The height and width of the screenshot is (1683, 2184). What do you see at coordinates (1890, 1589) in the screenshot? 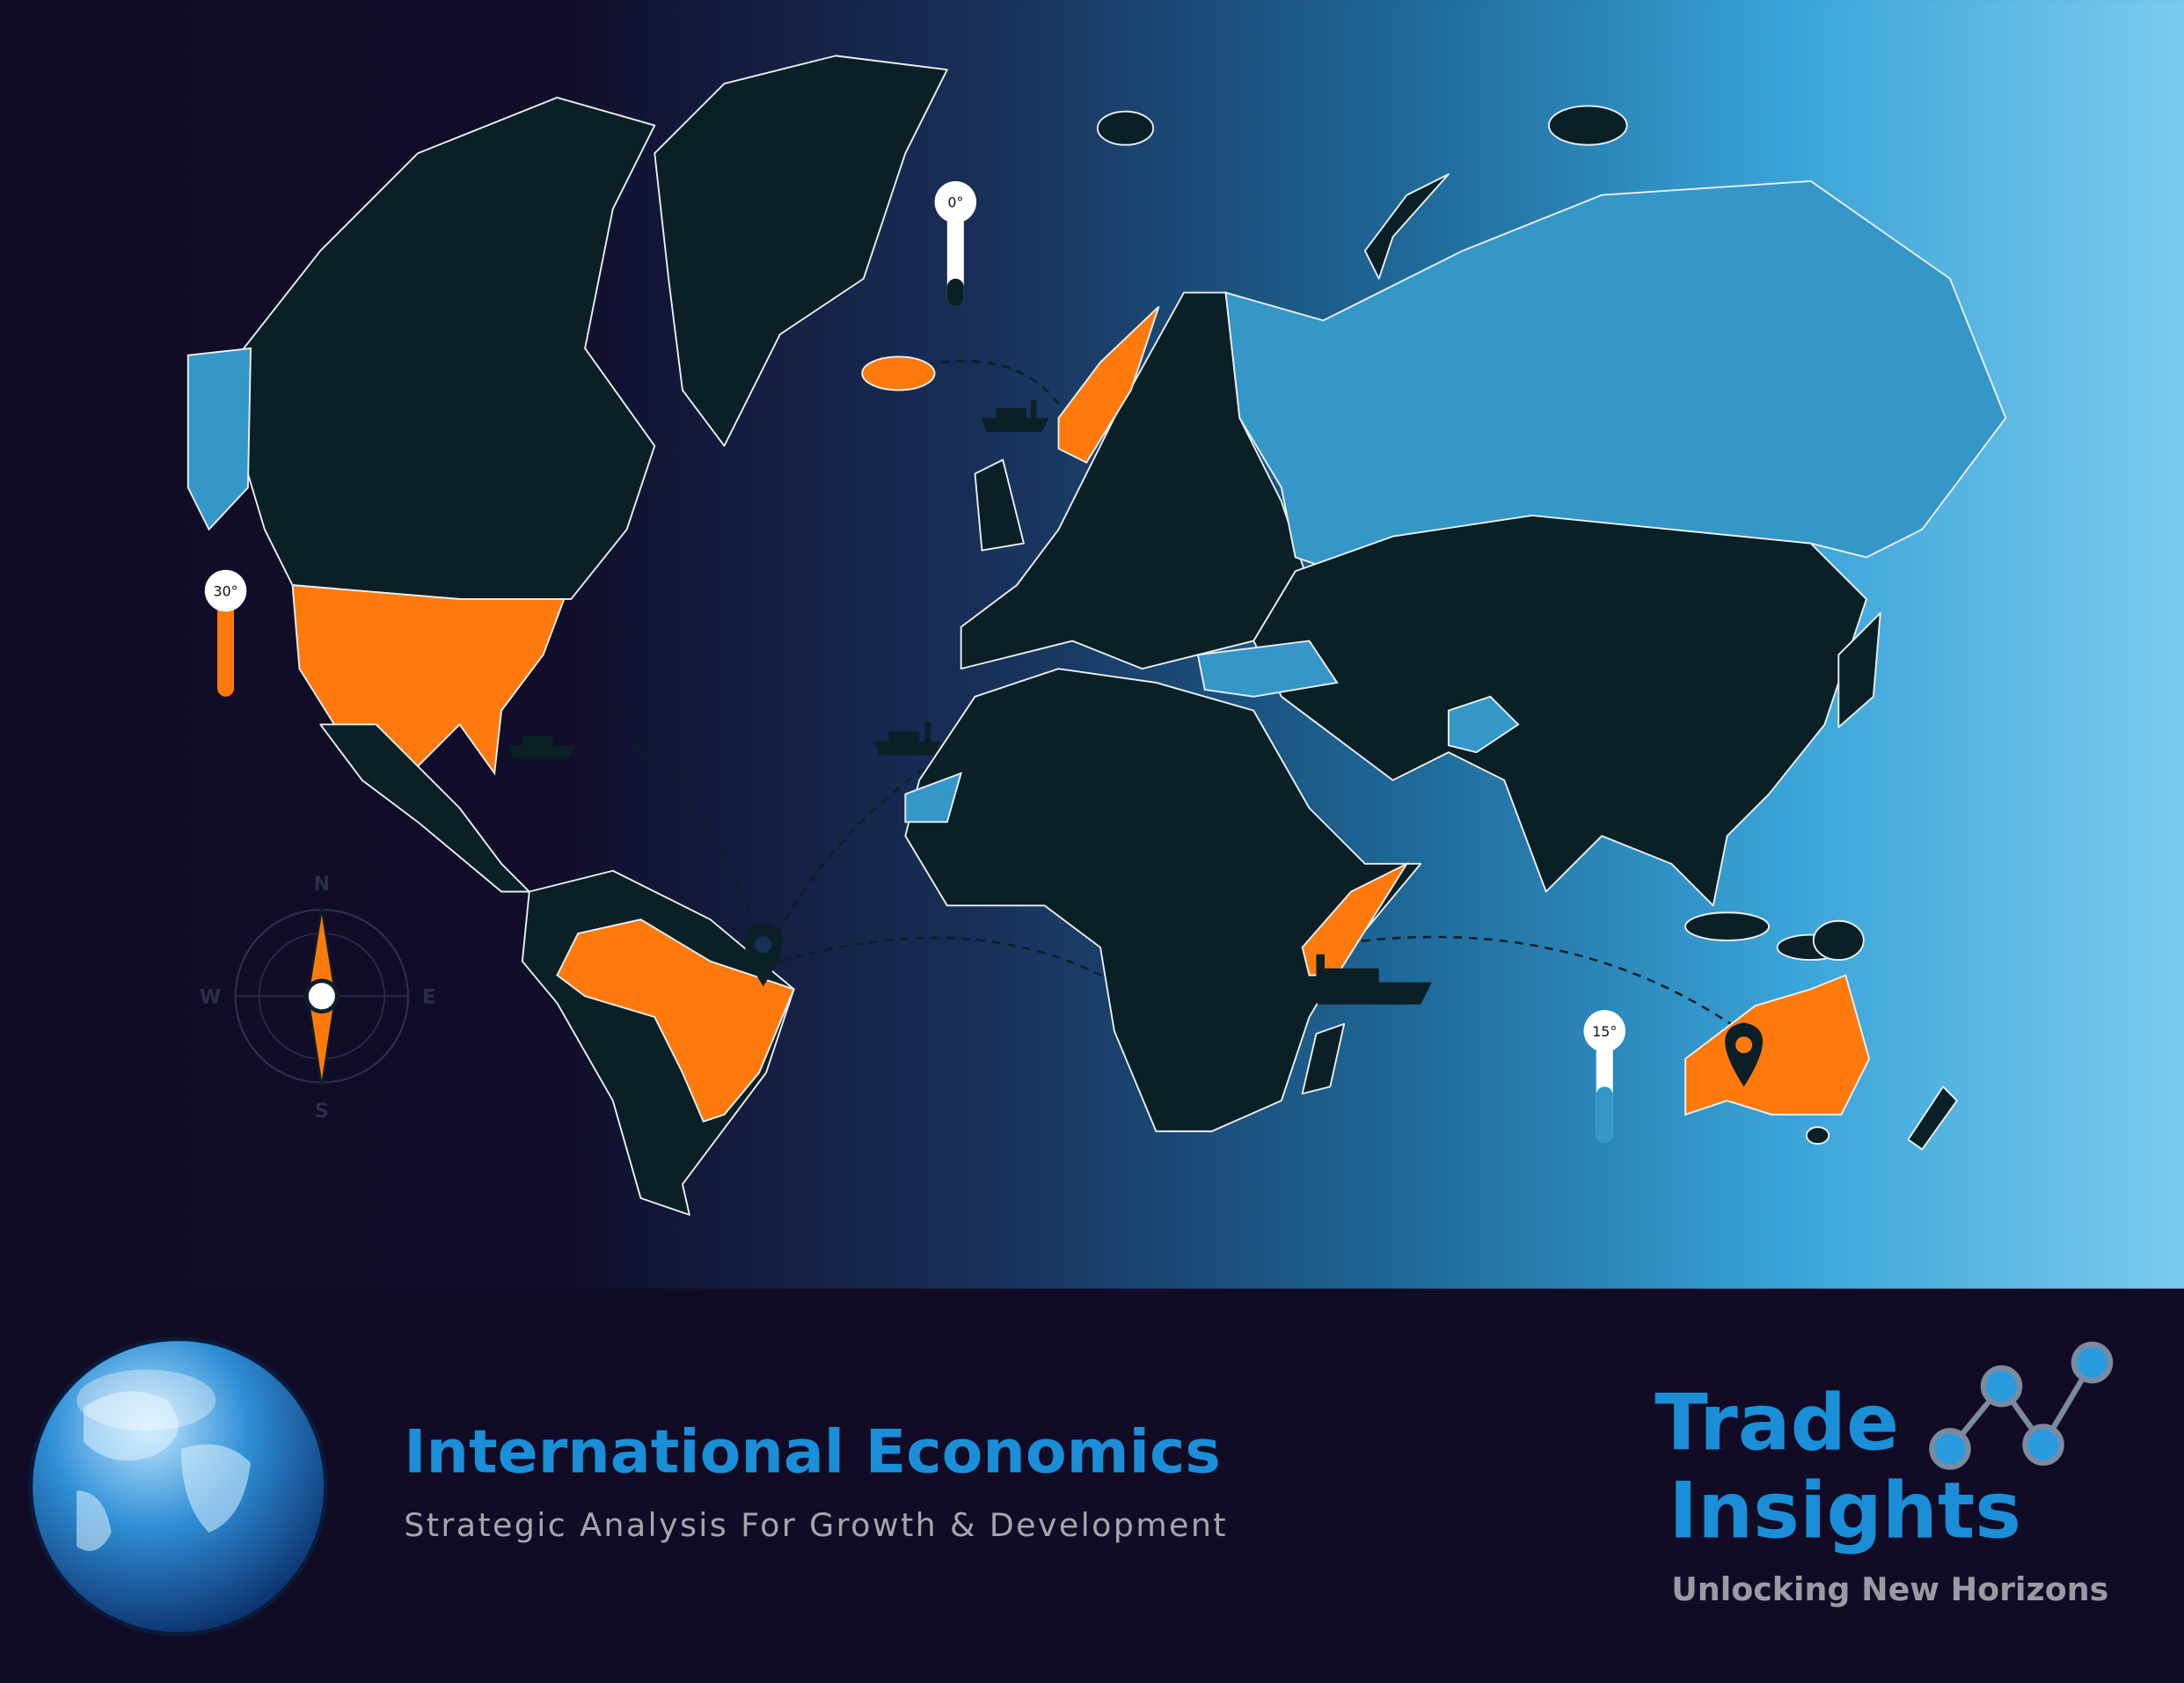
I see `logo-tagline: Unlocking New Horizons` at bounding box center [1890, 1589].